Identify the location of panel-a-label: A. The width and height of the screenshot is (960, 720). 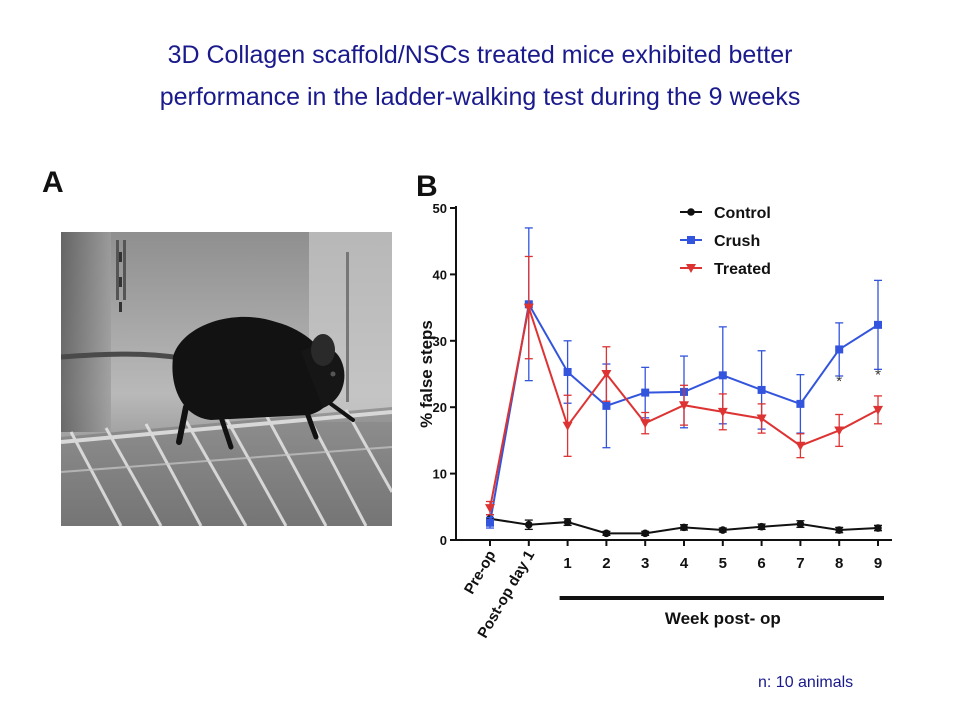
(53, 182).